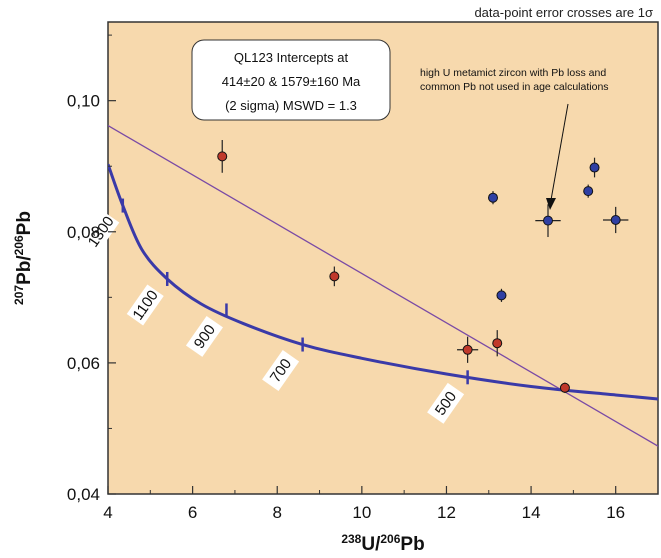 The width and height of the screenshot is (661, 558). What do you see at coordinates (382, 543) in the screenshot?
I see `x-axis-title: 238U/206Pb` at bounding box center [382, 543].